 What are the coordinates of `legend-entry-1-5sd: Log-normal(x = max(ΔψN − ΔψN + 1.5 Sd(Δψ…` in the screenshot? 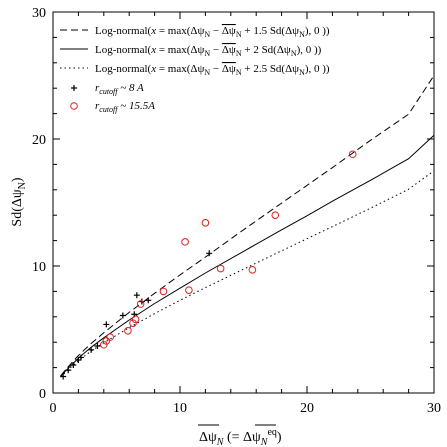 It's located at (195, 32).